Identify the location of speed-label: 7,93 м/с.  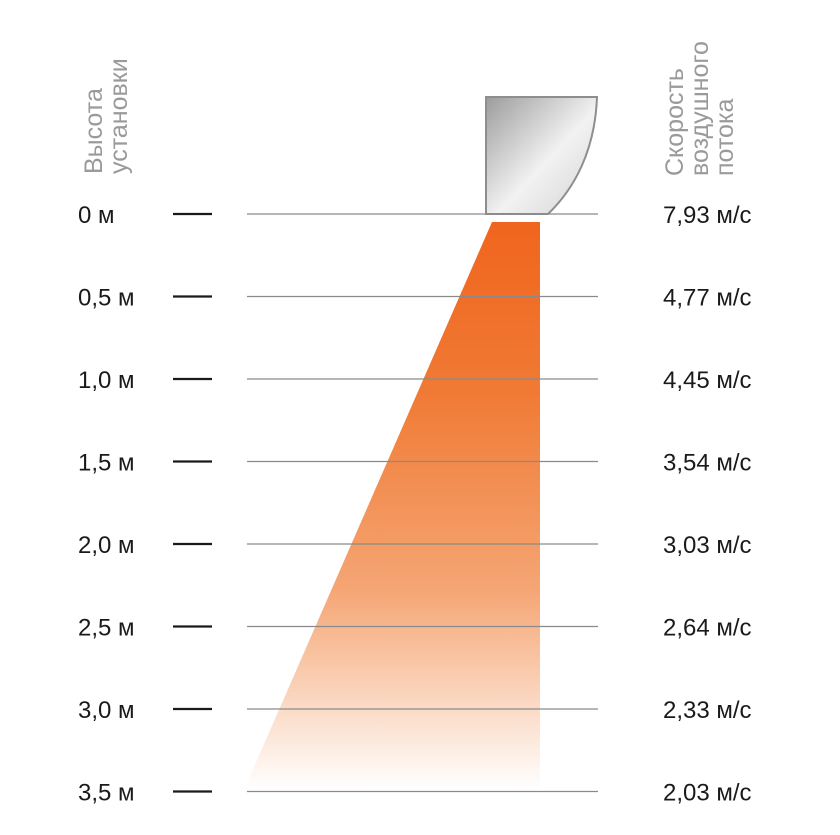
(707, 215).